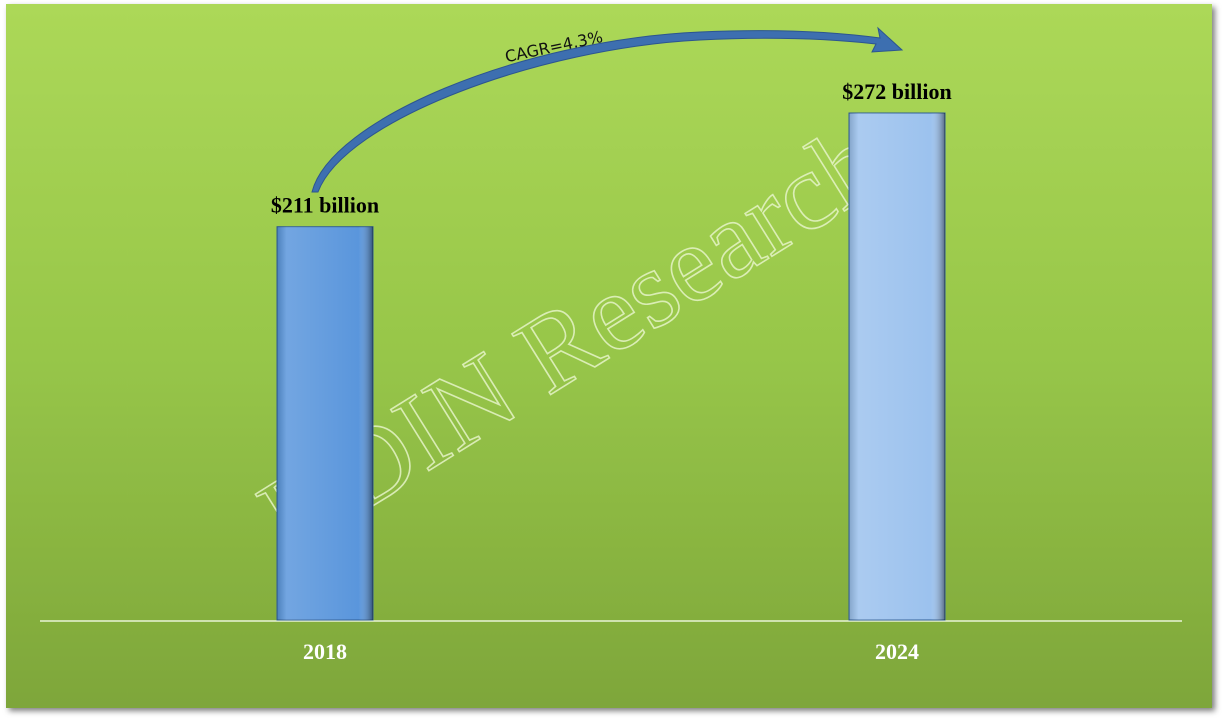 This screenshot has height=720, width=1222. What do you see at coordinates (607, 109) in the screenshot?
I see `cagr-arrow` at bounding box center [607, 109].